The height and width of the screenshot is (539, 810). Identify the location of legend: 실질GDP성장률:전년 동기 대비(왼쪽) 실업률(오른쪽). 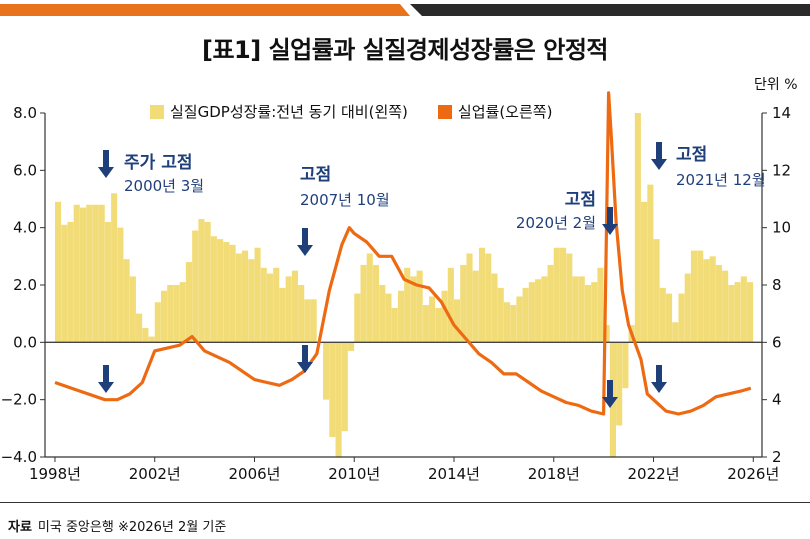
(351, 111).